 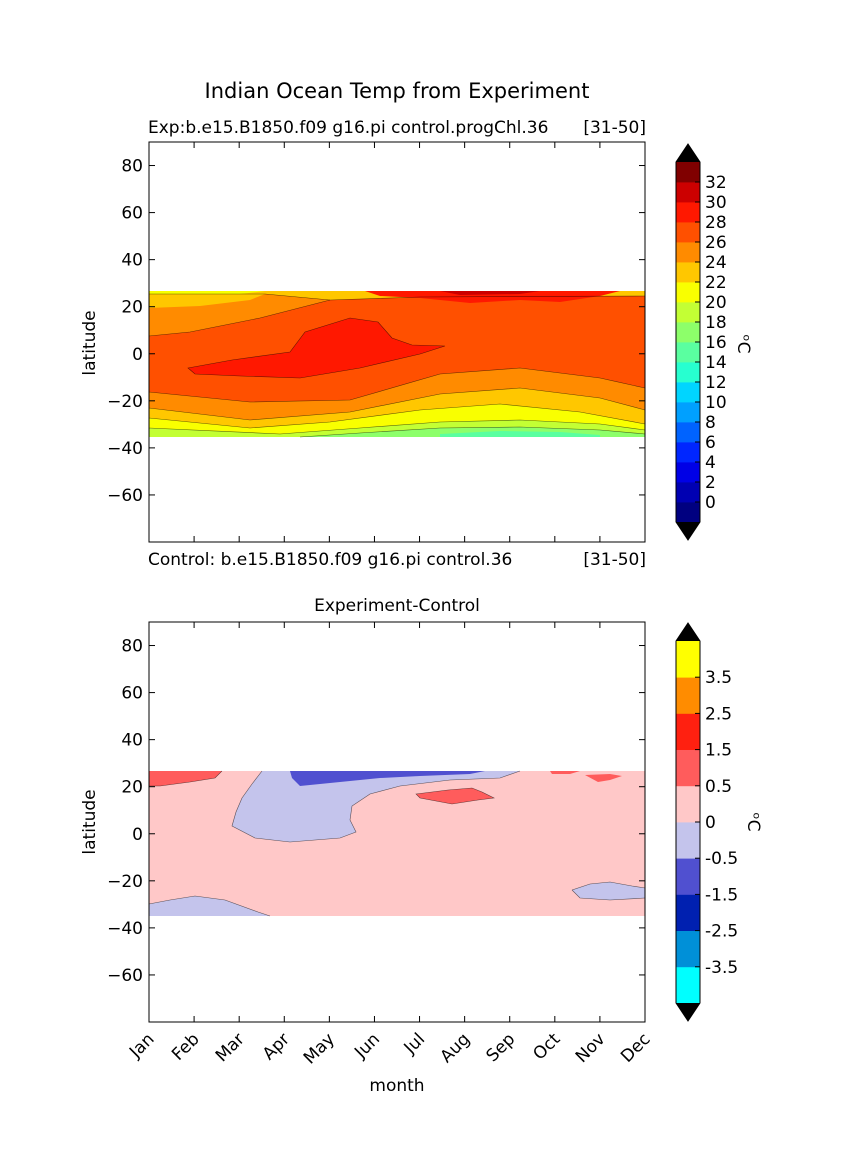 What do you see at coordinates (230, 1047) in the screenshot?
I see `x-tick-label: Mar` at bounding box center [230, 1047].